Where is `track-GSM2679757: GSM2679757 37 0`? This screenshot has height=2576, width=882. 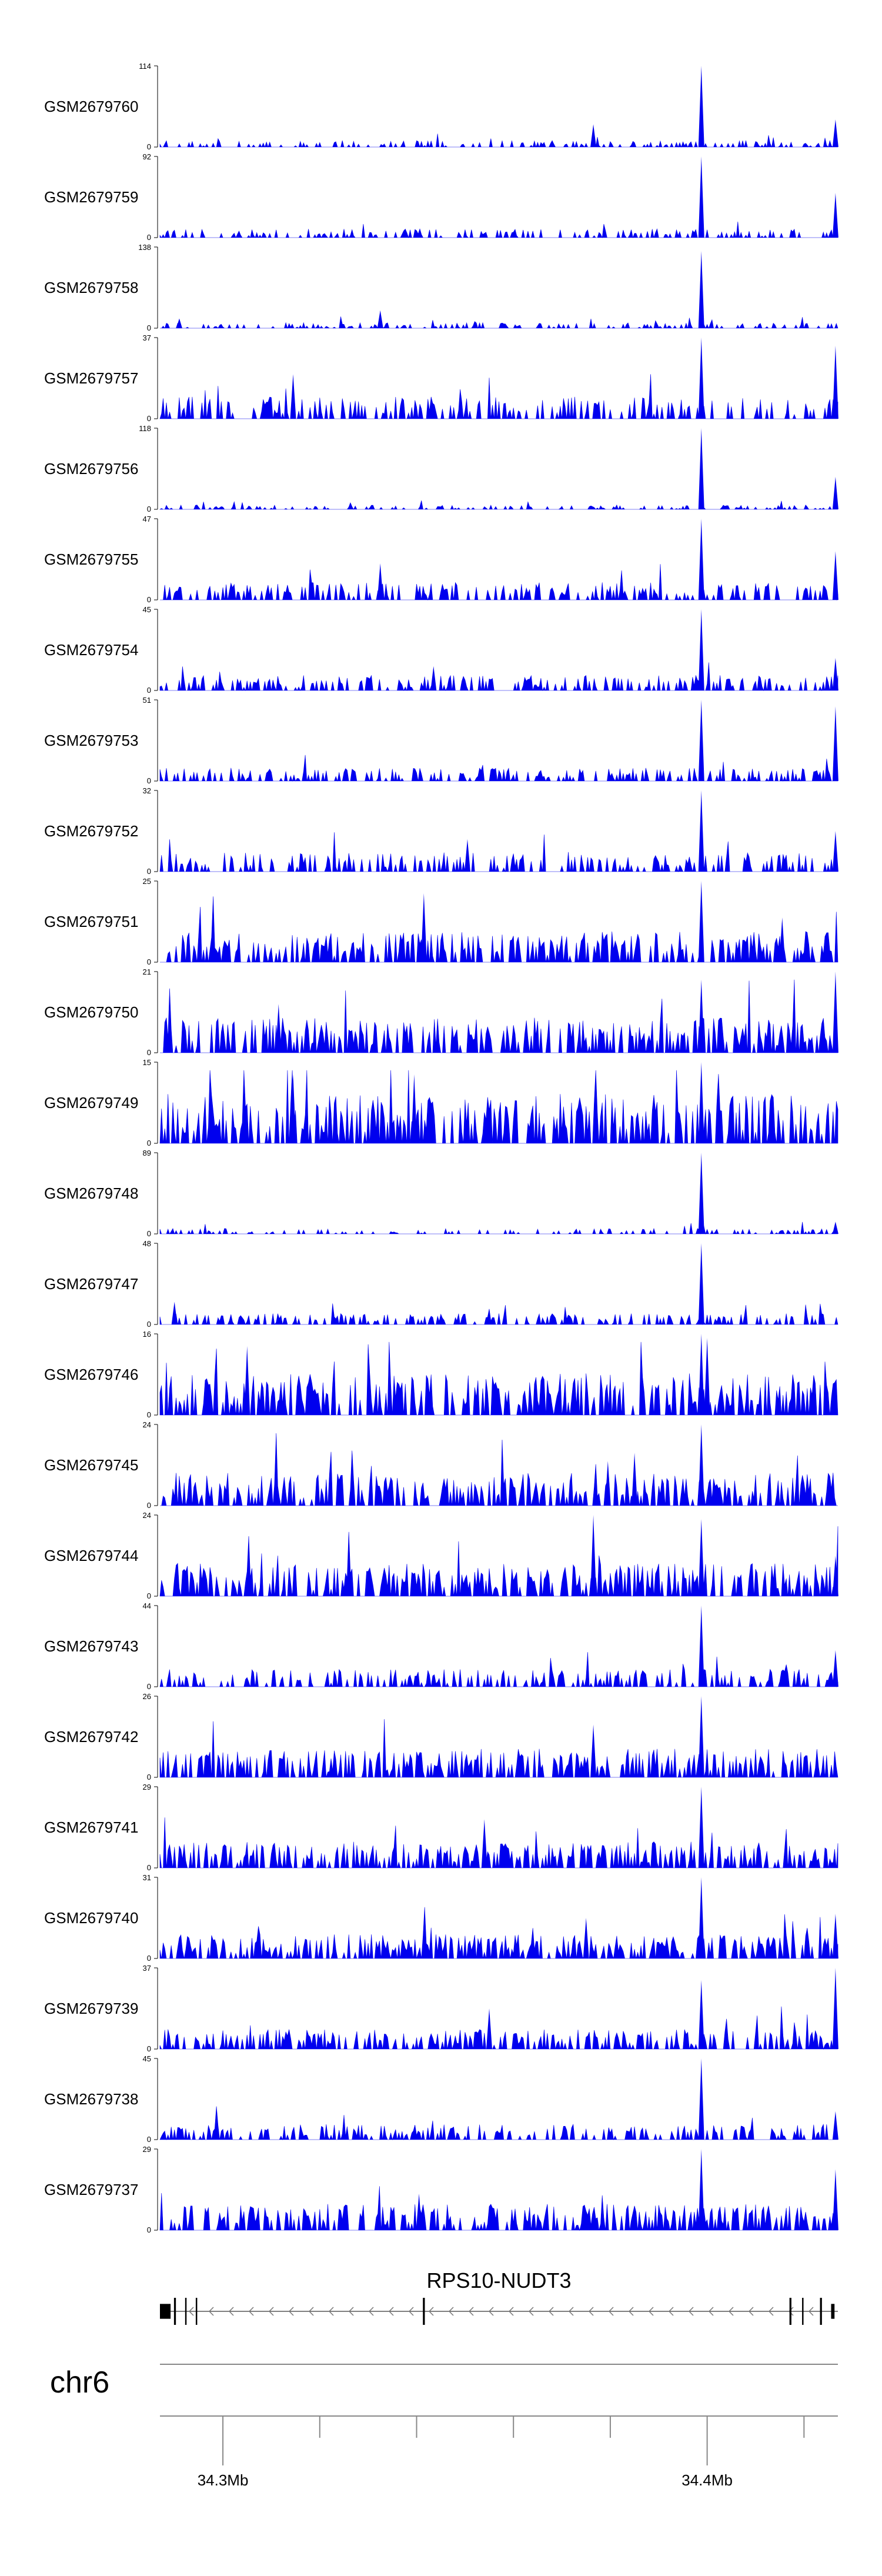
track-GSM2679757: GSM2679757 37 0 is located at coordinates (441, 378).